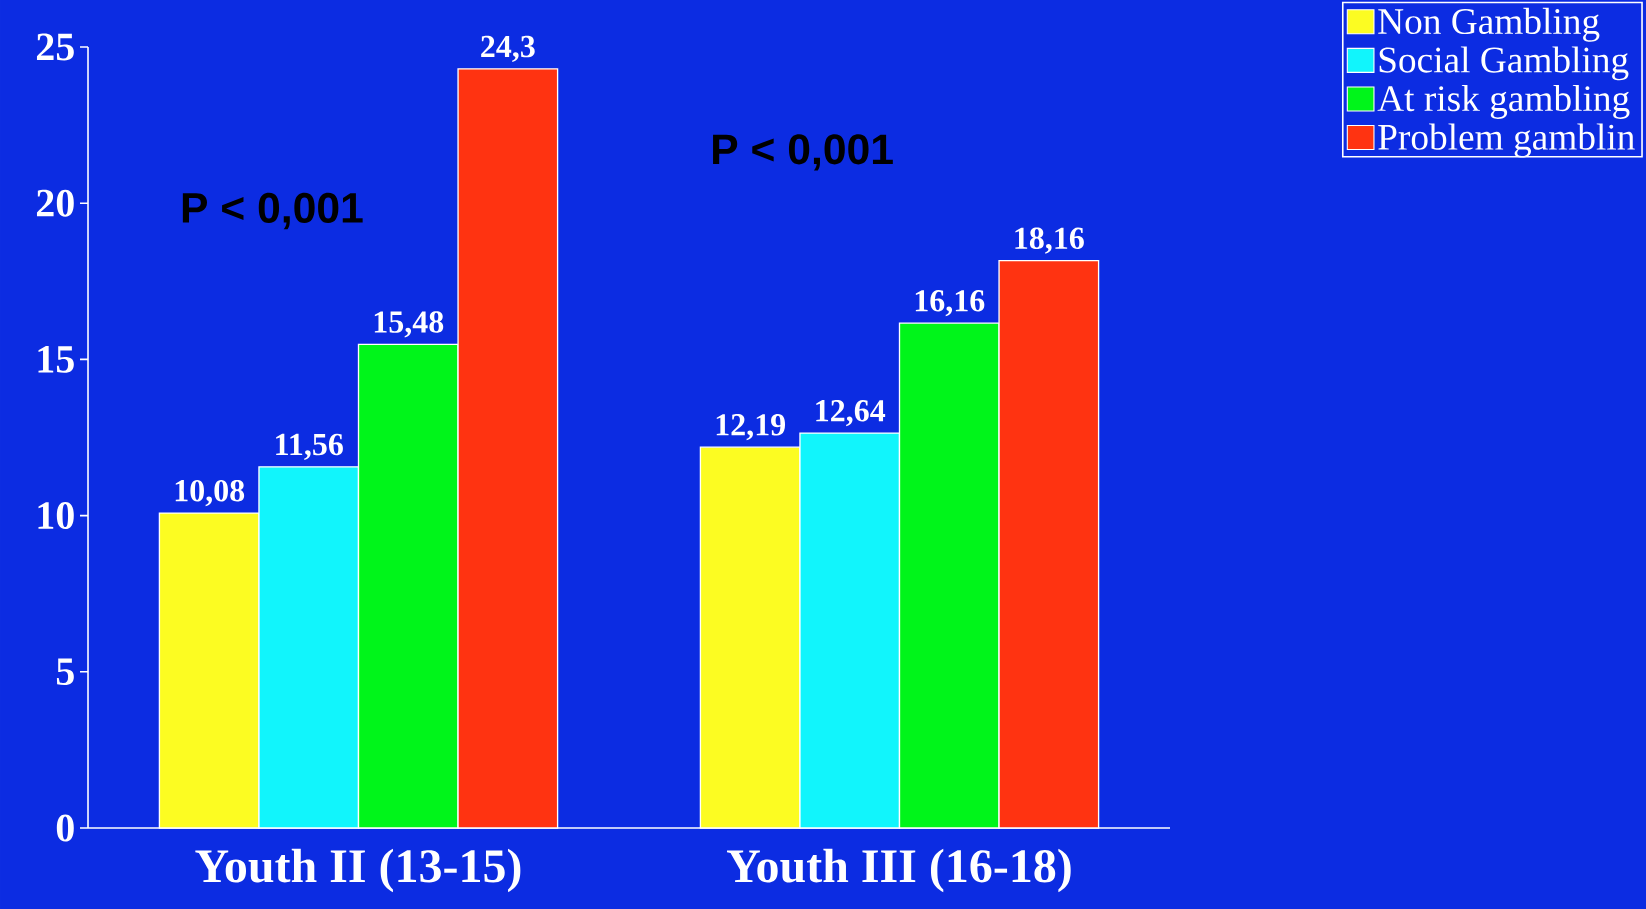 This screenshot has width=1646, height=909. I want to click on y-tick-label: 25, so click(55, 47).